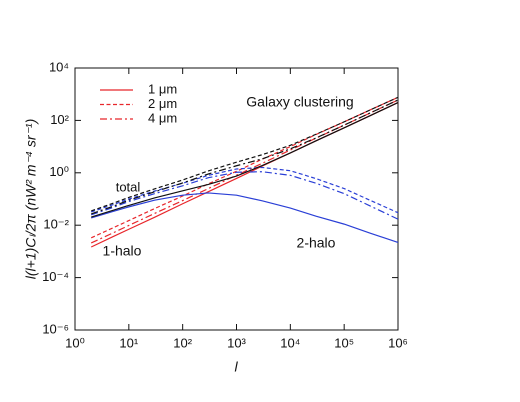 The height and width of the screenshot is (402, 520). What do you see at coordinates (55, 328) in the screenshot?
I see `y-tick-label: 10⁻⁶` at bounding box center [55, 328].